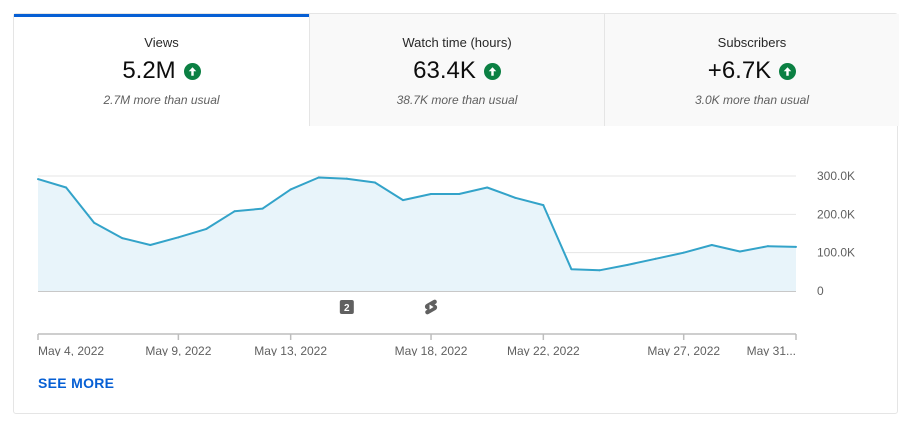 The width and height of the screenshot is (902, 425). What do you see at coordinates (161, 100) in the screenshot?
I see `tab-sub: 2.7M more than usual` at bounding box center [161, 100].